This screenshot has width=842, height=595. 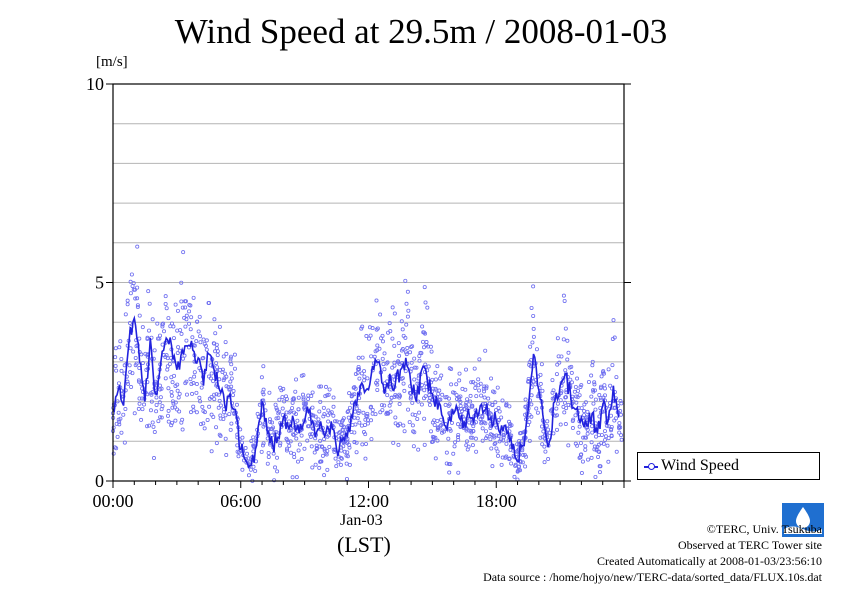 What do you see at coordinates (700, 465) in the screenshot?
I see `legend-label: Wind Speed` at bounding box center [700, 465].